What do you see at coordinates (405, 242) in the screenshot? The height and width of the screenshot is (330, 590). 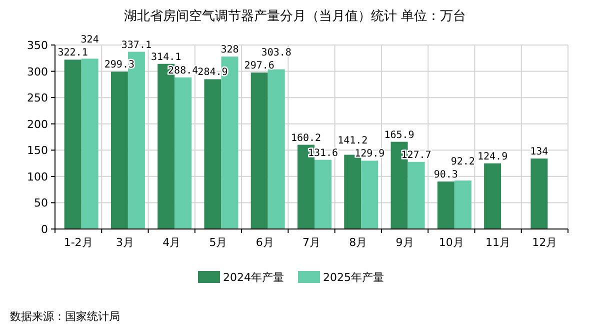 I see `x-tick-label: 9月` at bounding box center [405, 242].